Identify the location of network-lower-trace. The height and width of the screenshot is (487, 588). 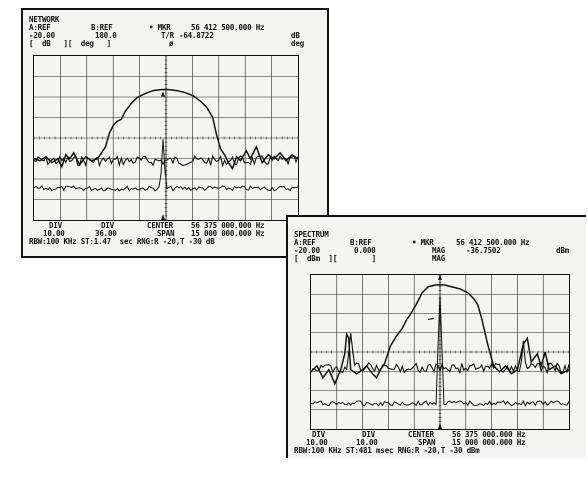
(166, 165).